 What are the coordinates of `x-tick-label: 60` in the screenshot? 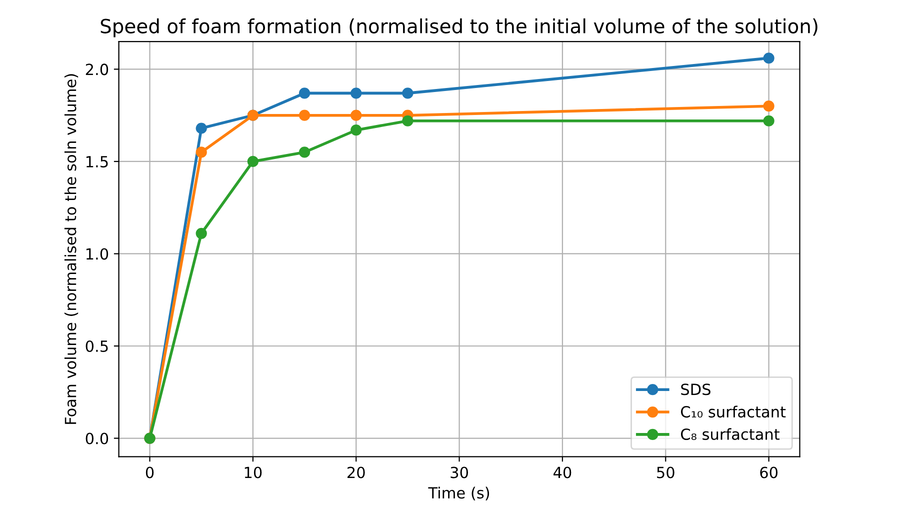 It's located at (769, 472).